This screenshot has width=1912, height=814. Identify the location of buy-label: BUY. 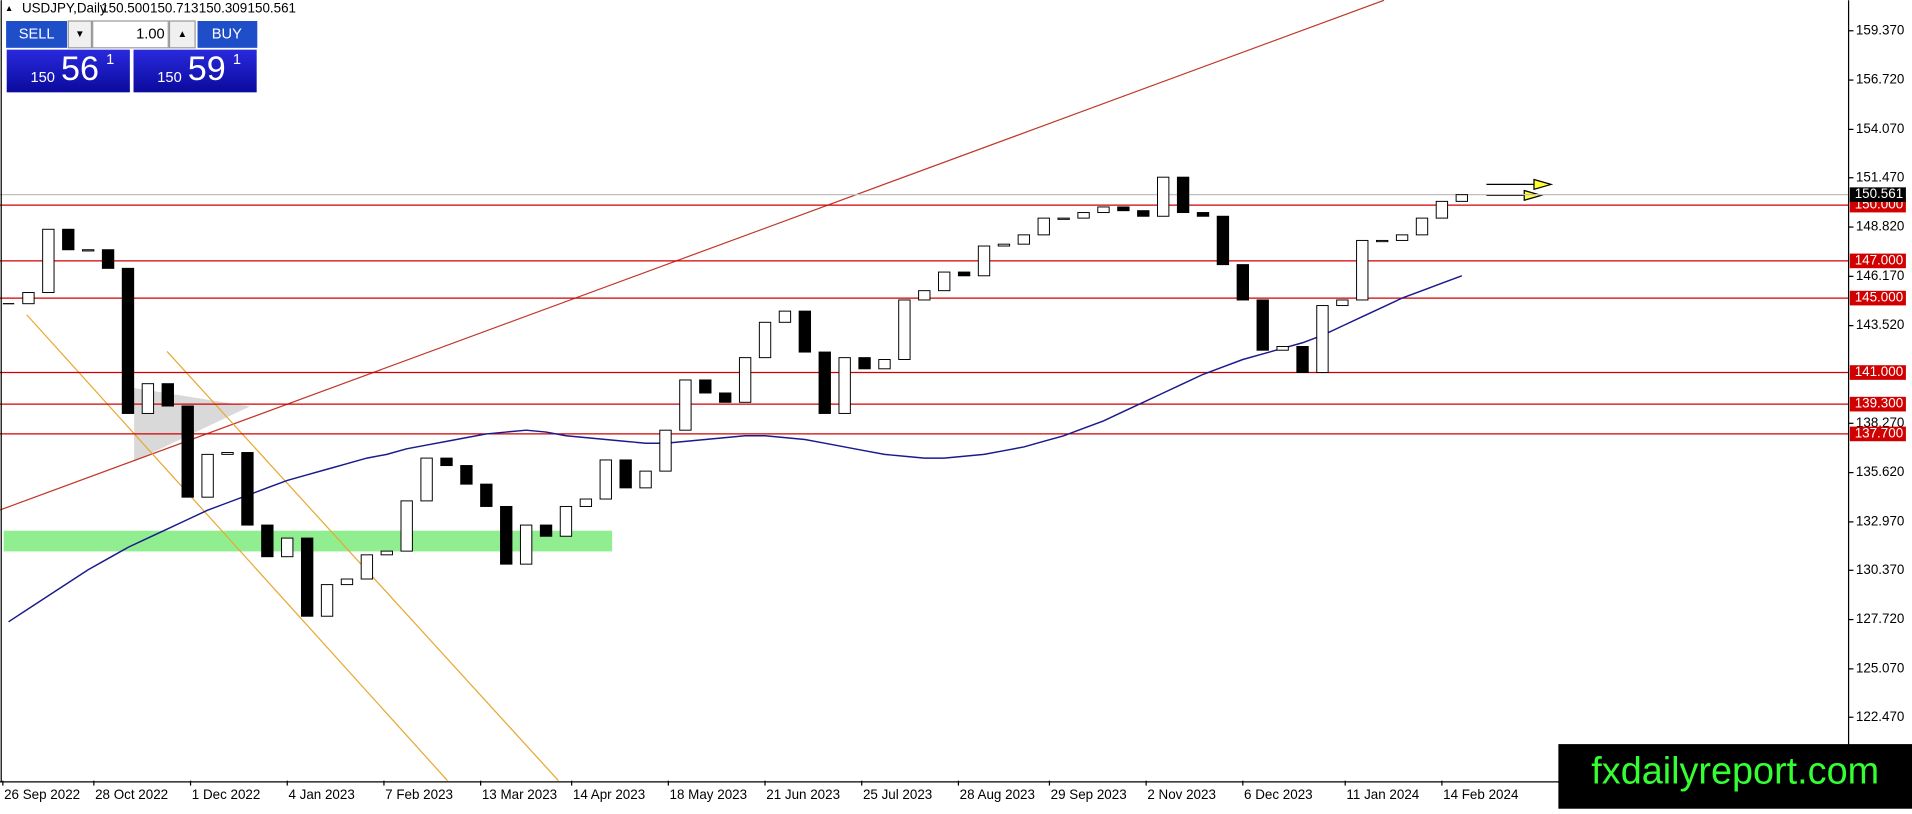
(227, 34).